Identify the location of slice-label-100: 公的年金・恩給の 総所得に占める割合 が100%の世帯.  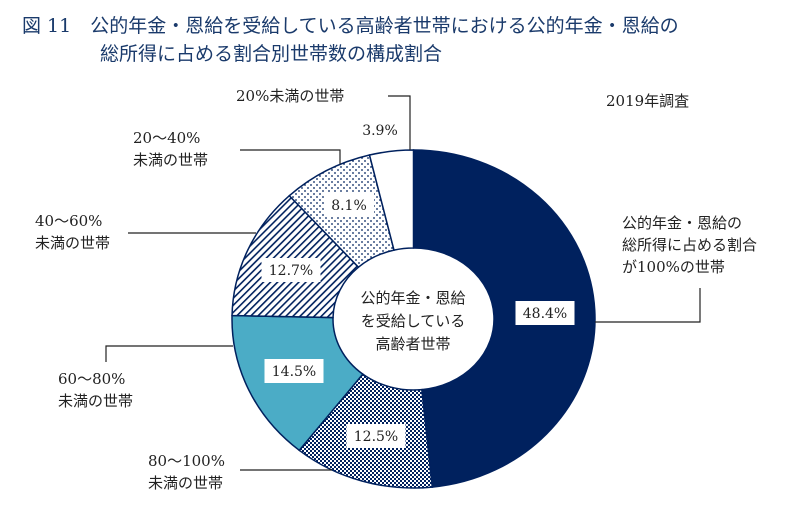
(689, 245).